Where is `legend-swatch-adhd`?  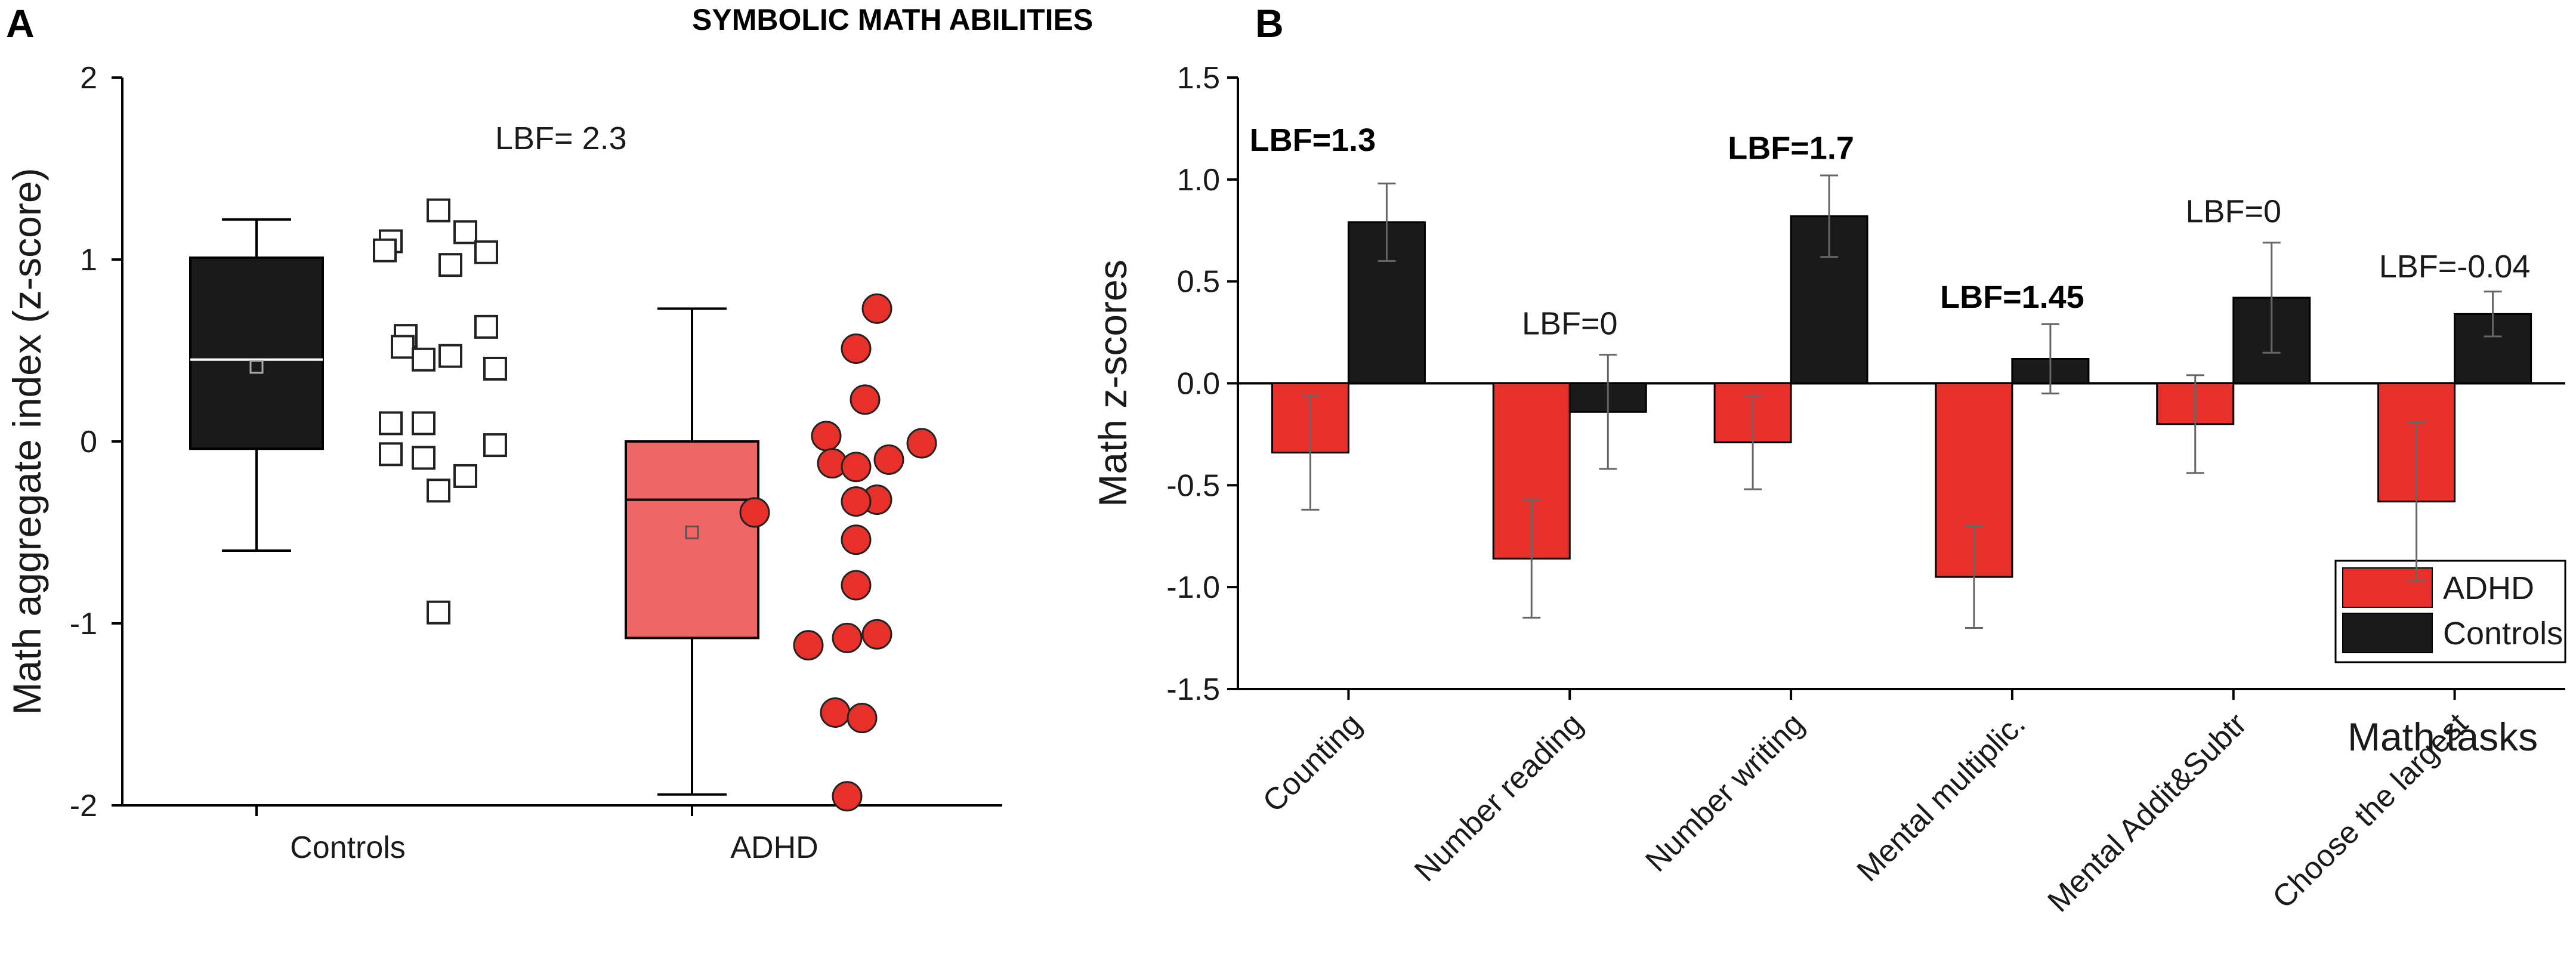
legend-swatch-adhd is located at coordinates (2387, 587).